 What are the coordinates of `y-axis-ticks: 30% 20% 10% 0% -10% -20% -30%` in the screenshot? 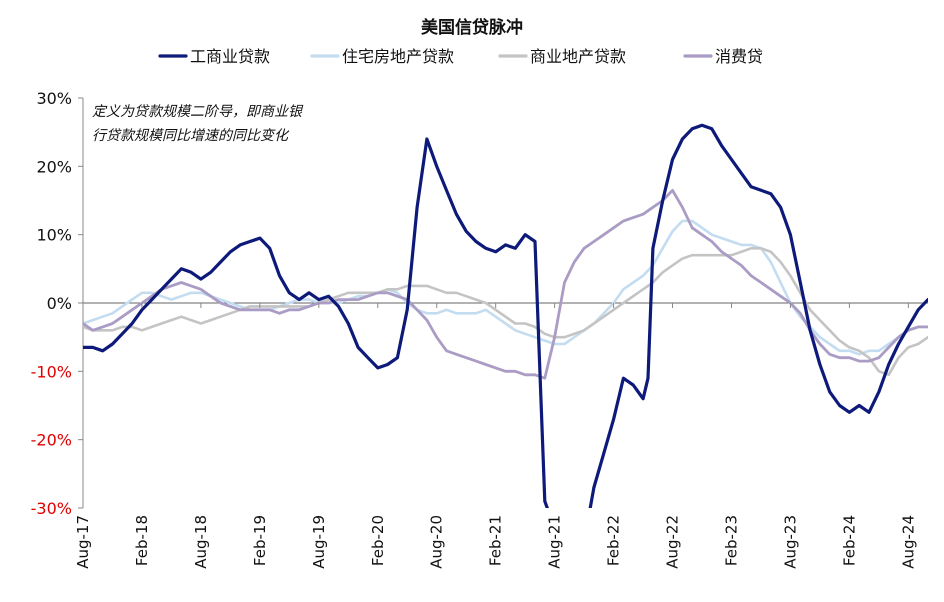 It's located at (57, 303).